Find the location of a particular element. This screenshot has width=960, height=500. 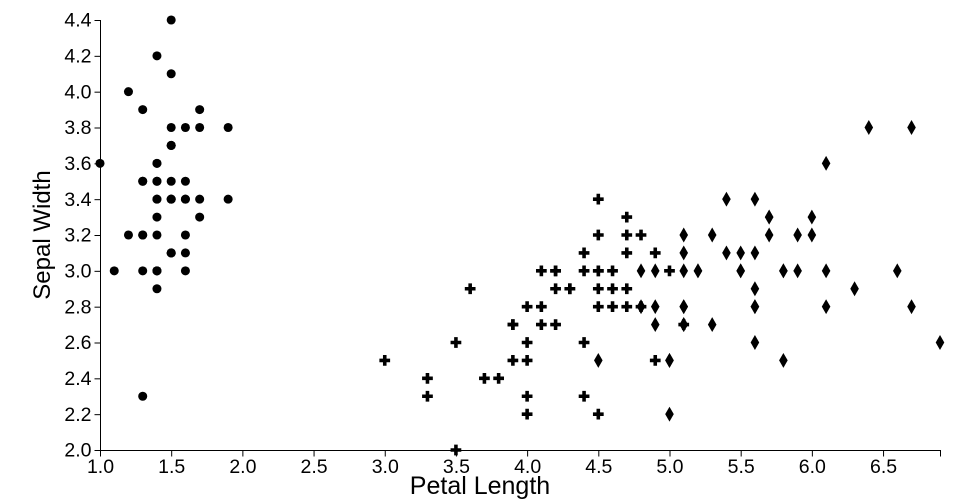

svg-text: 1.5 is located at coordinates (171, 467).